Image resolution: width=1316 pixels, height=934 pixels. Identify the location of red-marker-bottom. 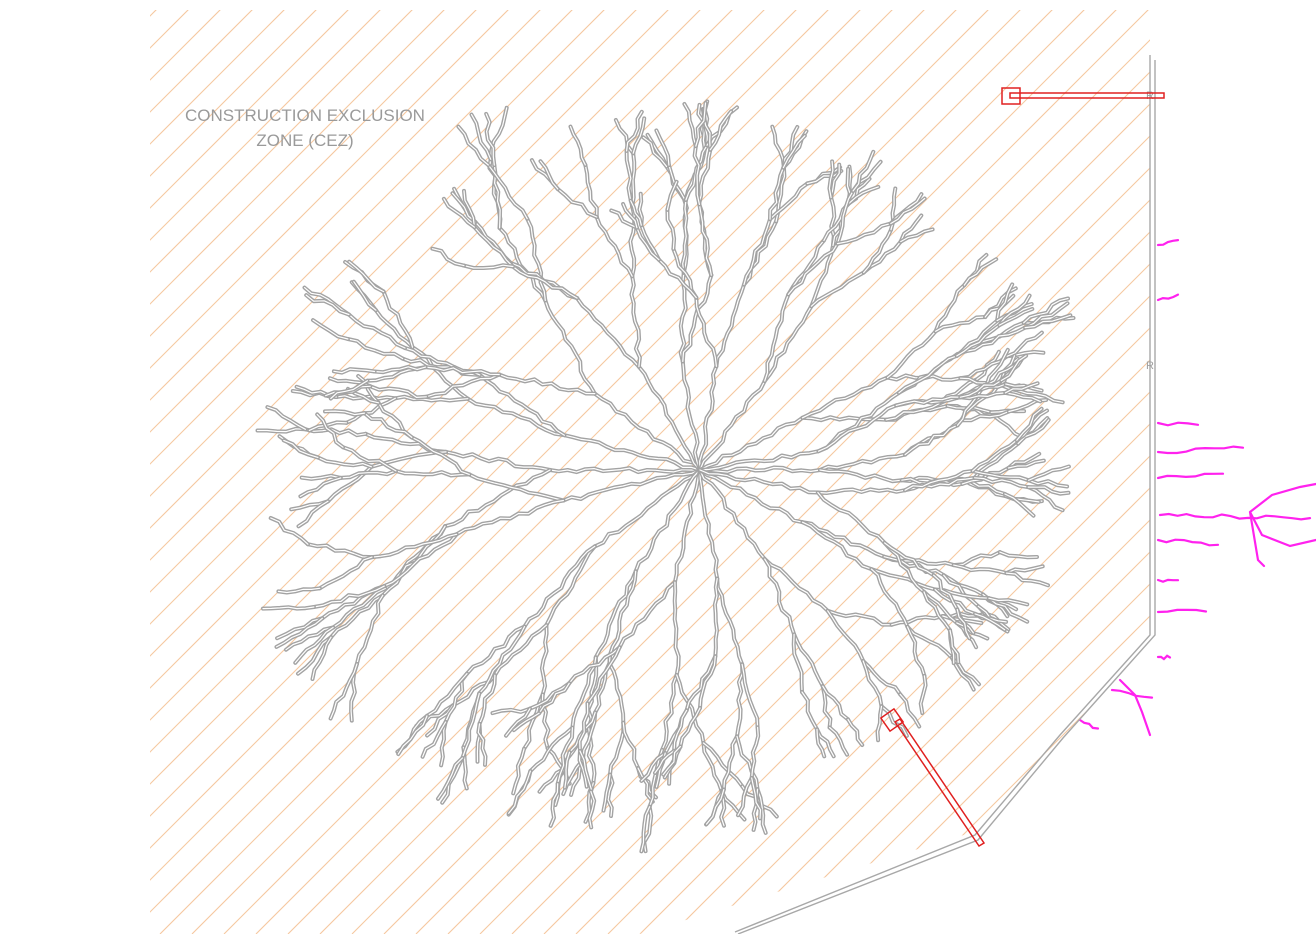
(932, 777).